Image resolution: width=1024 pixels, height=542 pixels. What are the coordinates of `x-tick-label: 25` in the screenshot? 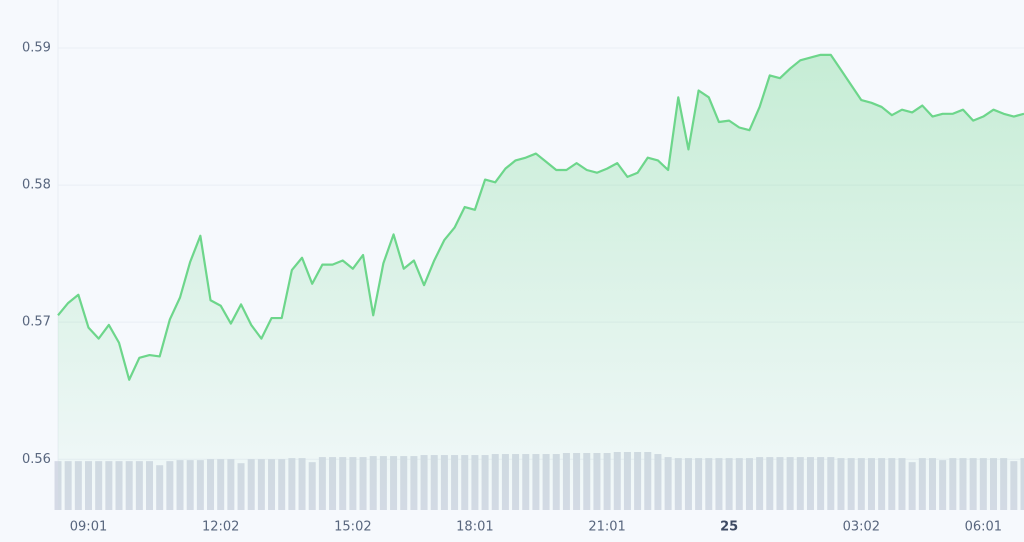 It's located at (729, 527).